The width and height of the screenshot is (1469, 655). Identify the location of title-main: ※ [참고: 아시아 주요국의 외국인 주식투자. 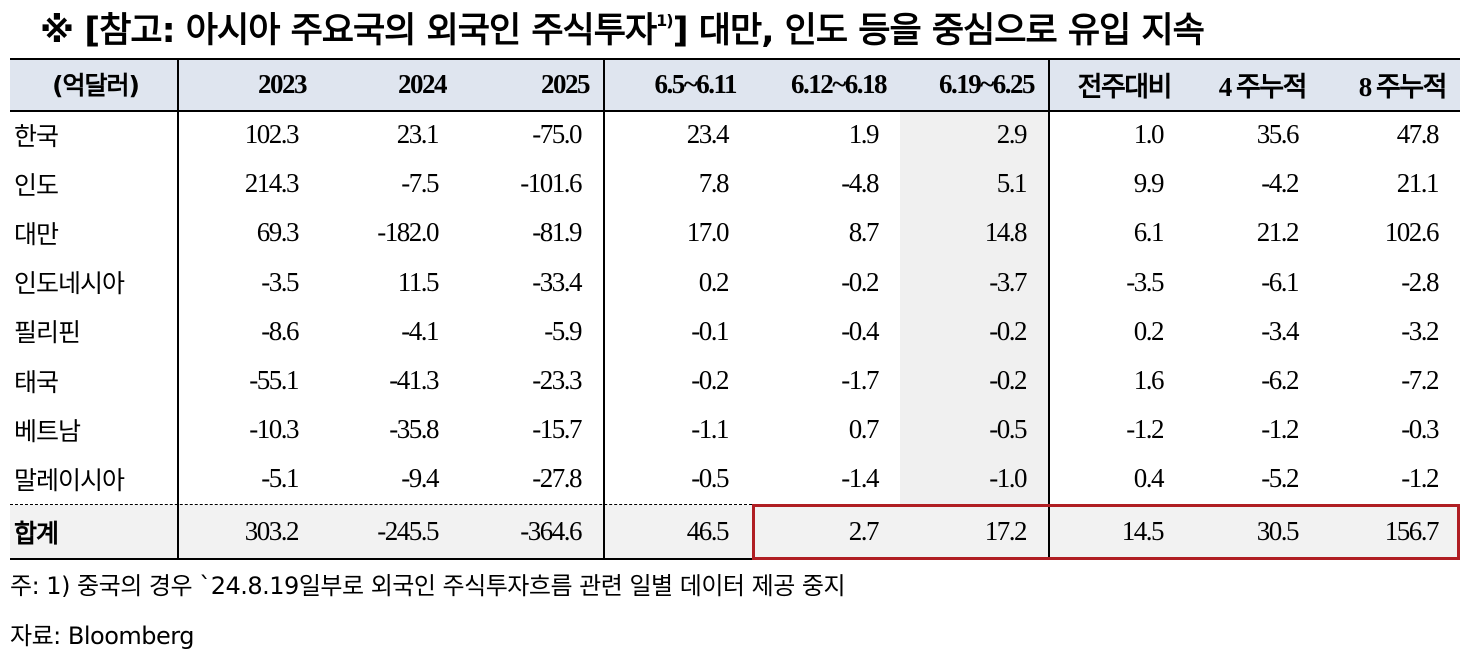
(348, 31).